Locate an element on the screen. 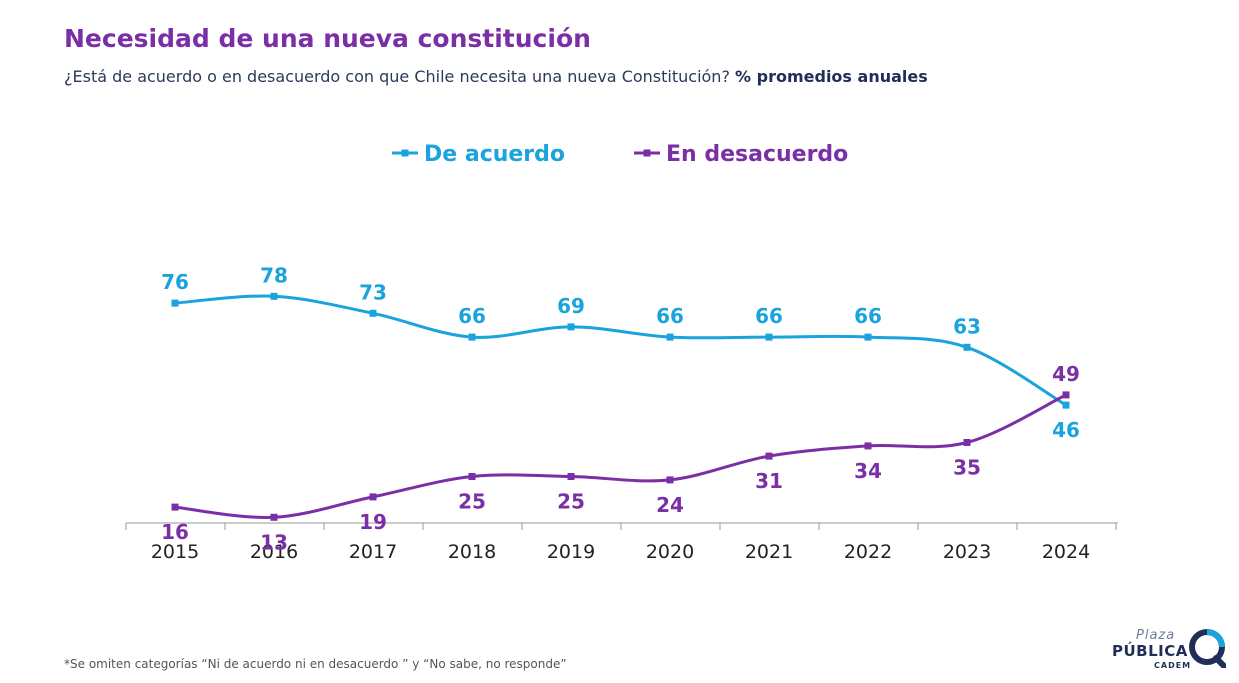 The image size is (1239, 683). data-label: 73 is located at coordinates (373, 292).